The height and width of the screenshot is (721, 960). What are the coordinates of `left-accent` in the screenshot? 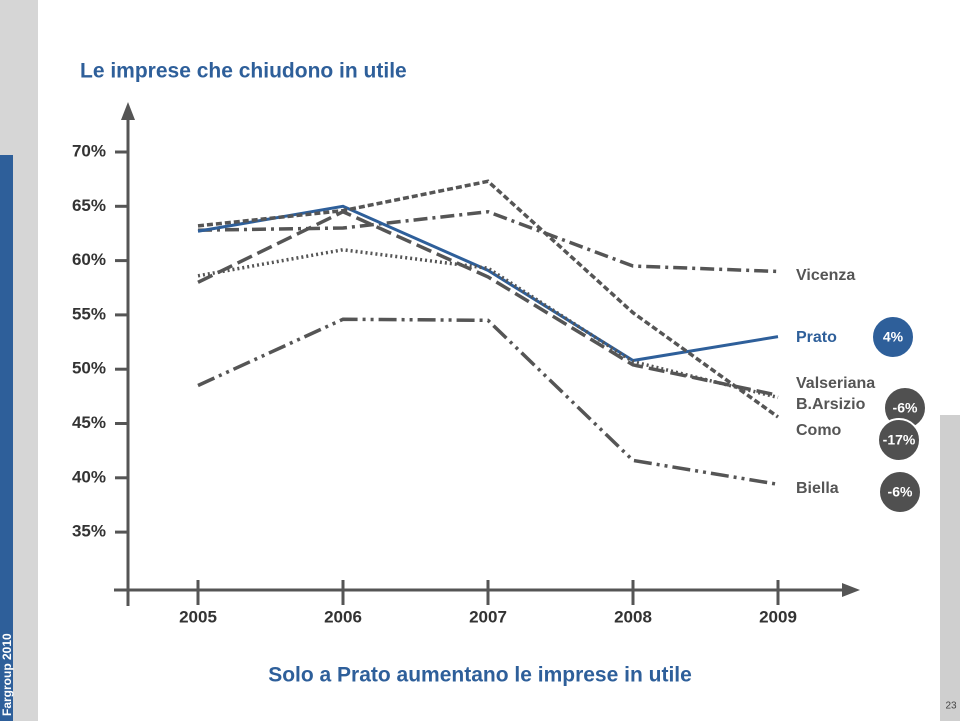 It's located at (6, 438).